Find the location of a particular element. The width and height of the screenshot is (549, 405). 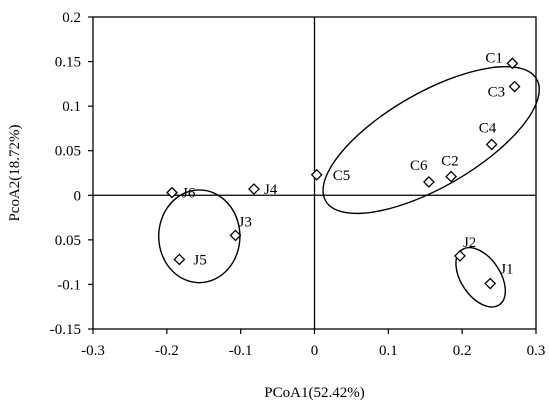

point-label-c4: C4 is located at coordinates (488, 128).